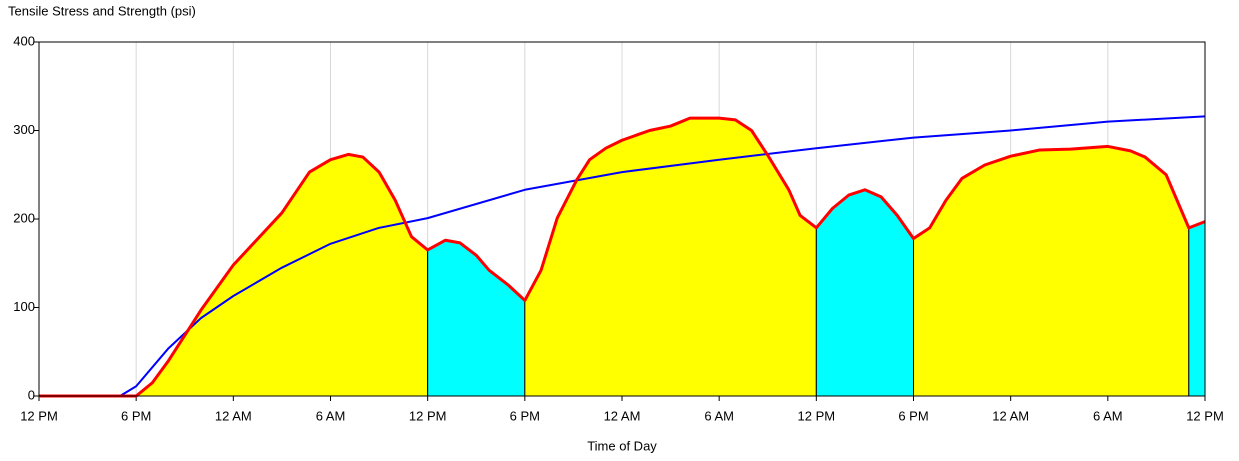 This screenshot has height=461, width=1239. I want to click on y-tick-label: 100, so click(24, 306).